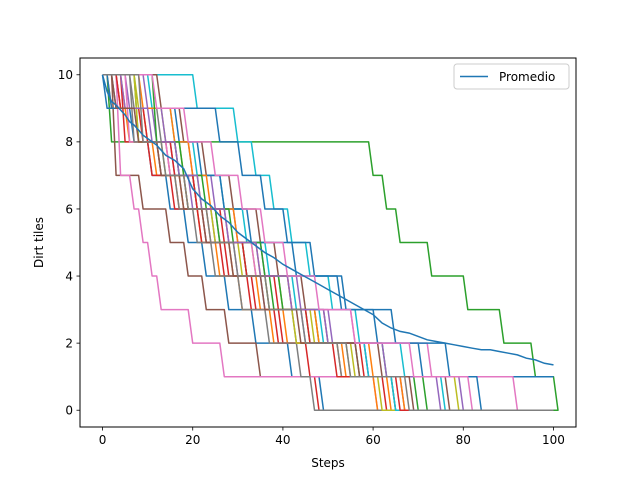 The height and width of the screenshot is (480, 640). I want to click on x-axis-label: Steps, so click(328, 463).